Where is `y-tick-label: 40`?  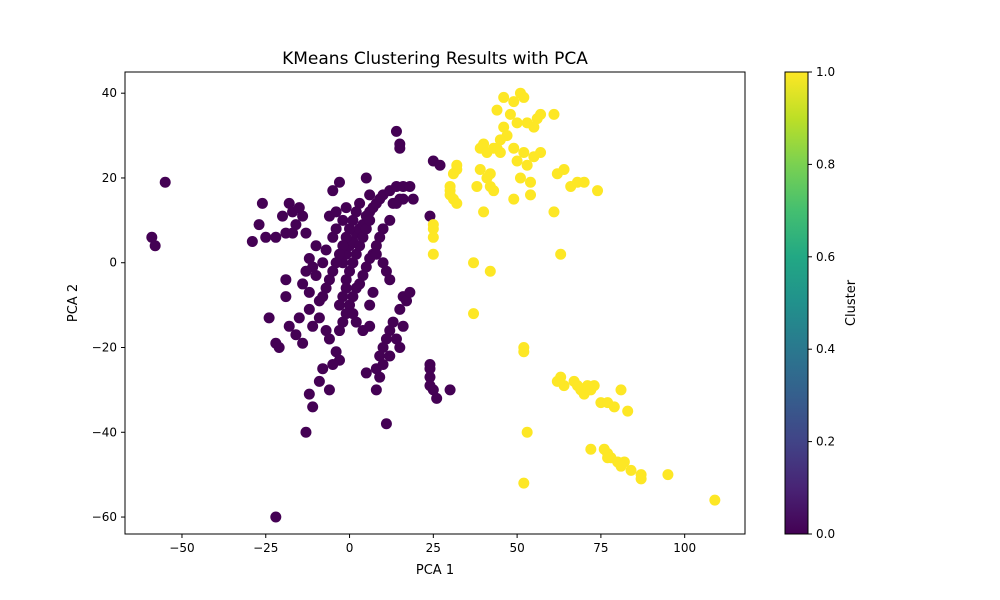 y-tick-label: 40 is located at coordinates (109, 93).